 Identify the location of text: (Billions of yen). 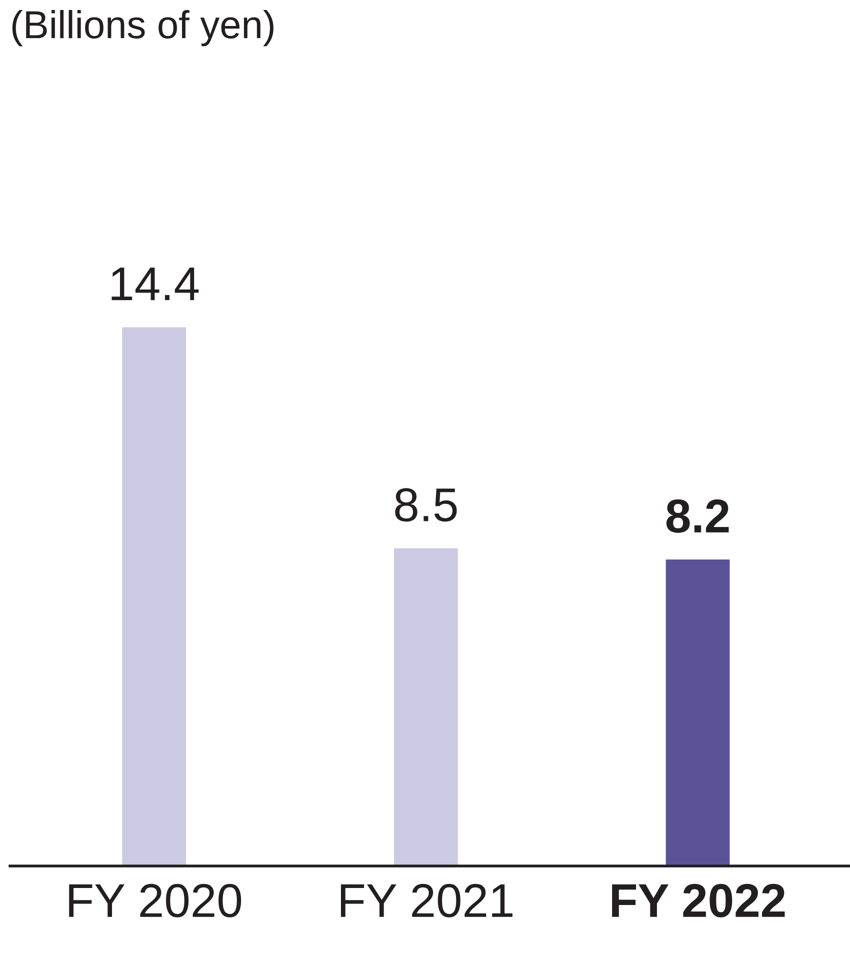
(143, 28).